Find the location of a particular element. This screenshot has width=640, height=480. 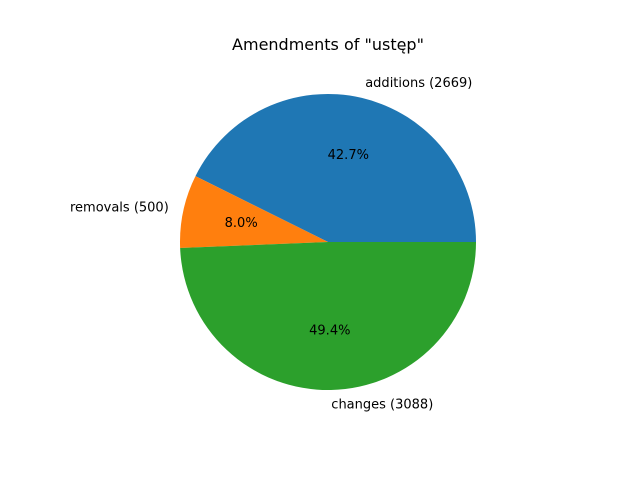

slice-label: additions (2669) is located at coordinates (418, 83).